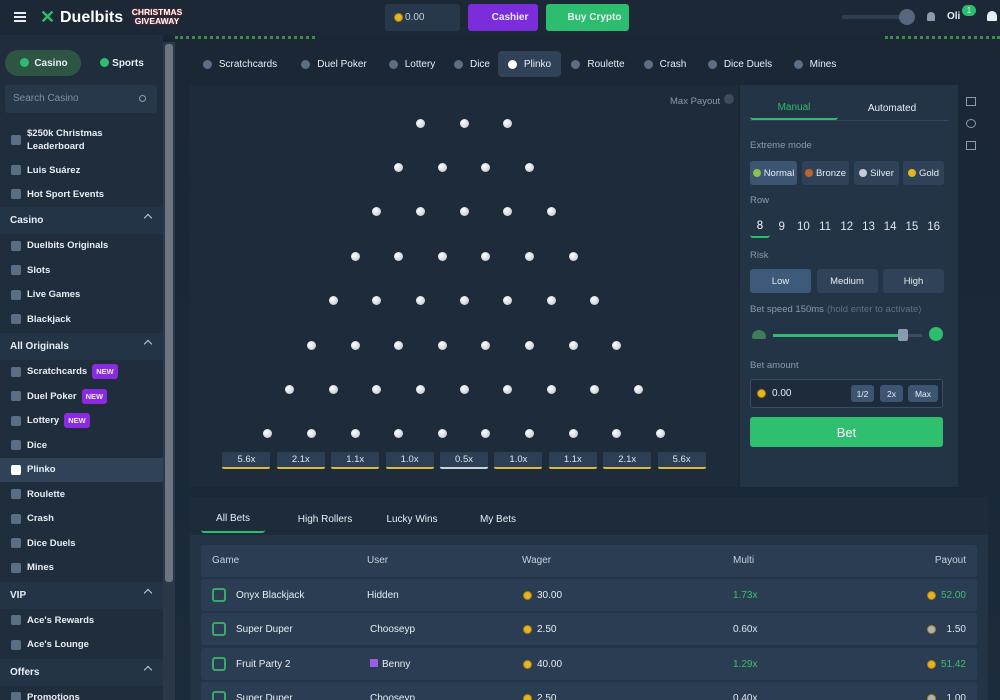 The width and height of the screenshot is (1000, 700). Describe the element at coordinates (890, 227) in the screenshot. I see `row-option: 14` at that location.